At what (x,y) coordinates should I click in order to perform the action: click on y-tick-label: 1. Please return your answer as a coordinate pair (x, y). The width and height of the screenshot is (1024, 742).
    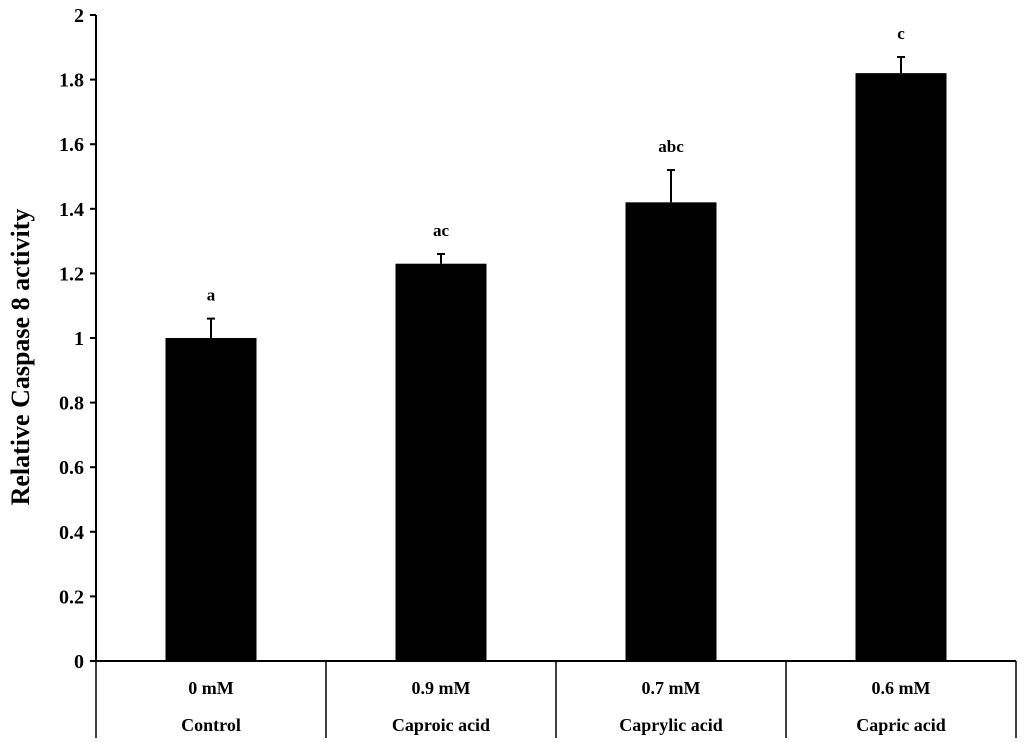
    Looking at the image, I should click on (79, 339).